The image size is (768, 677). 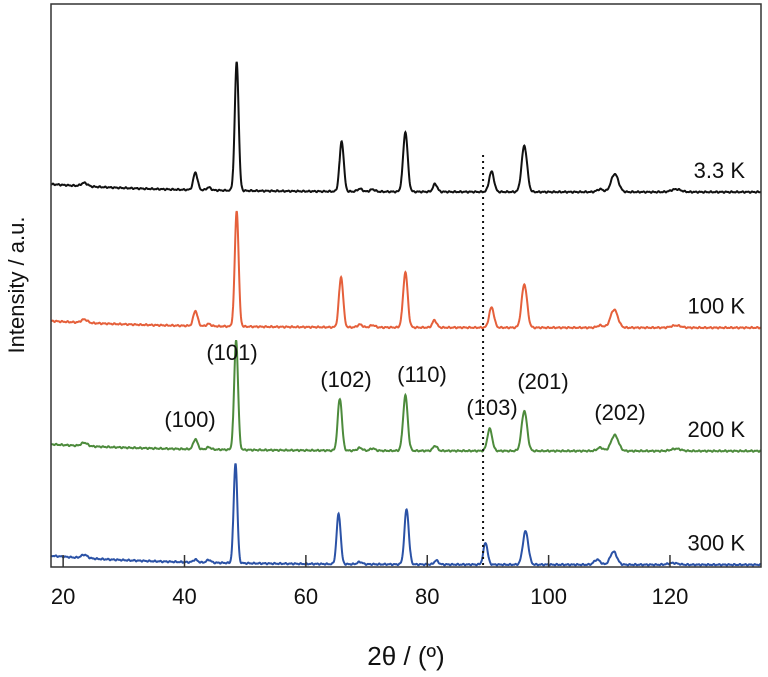 What do you see at coordinates (491, 407) in the screenshot?
I see `peak-label: (103)` at bounding box center [491, 407].